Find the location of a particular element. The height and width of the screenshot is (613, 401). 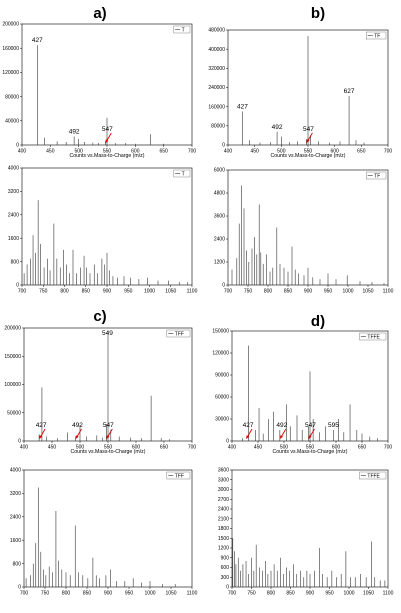

peak-label: 595 is located at coordinates (333, 425).